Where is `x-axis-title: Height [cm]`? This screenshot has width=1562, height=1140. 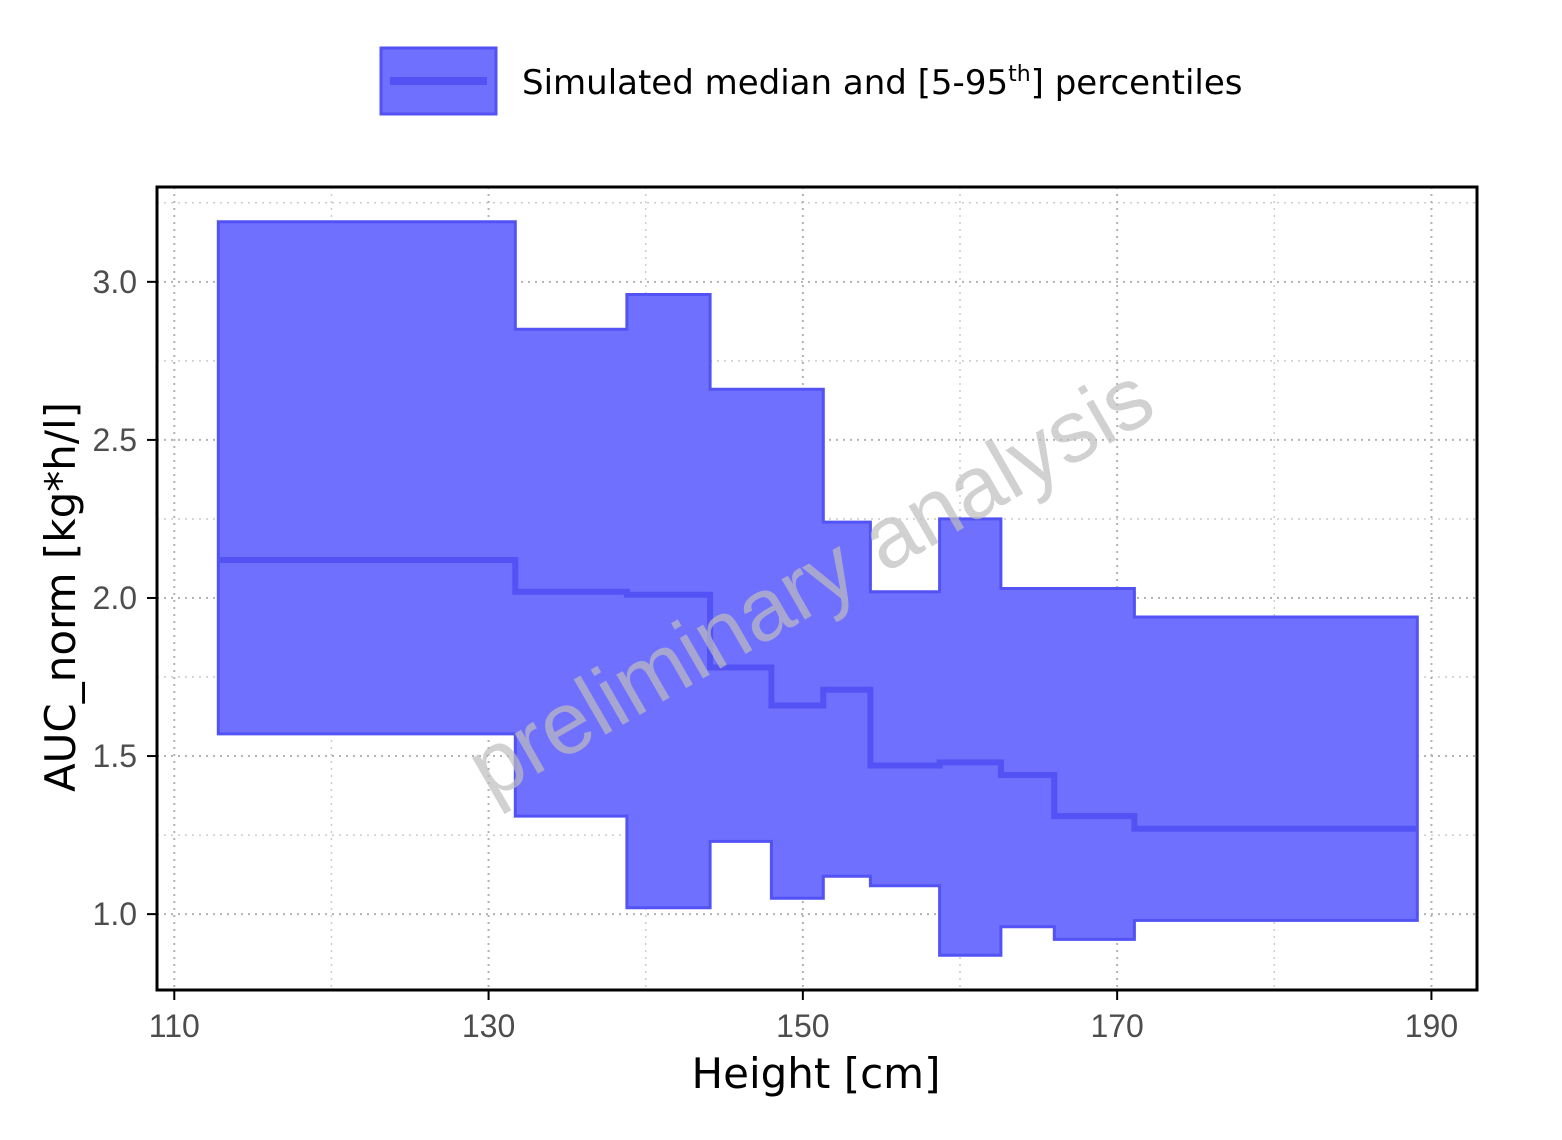 x-axis-title: Height [cm] is located at coordinates (816, 1073).